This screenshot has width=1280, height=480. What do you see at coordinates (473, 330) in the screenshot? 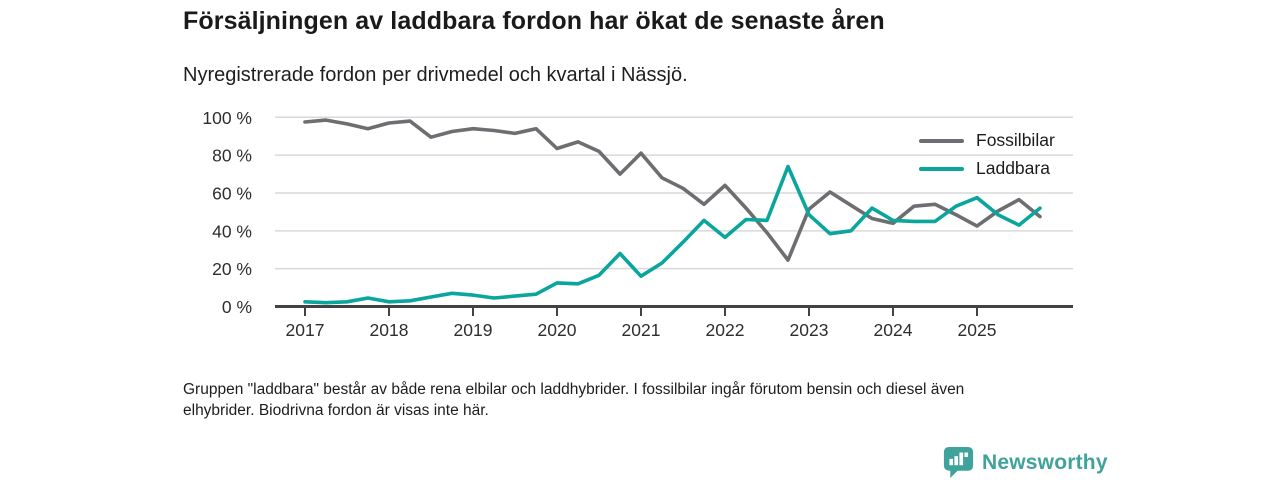
I see `x-axis-tick-label: 2019` at bounding box center [473, 330].